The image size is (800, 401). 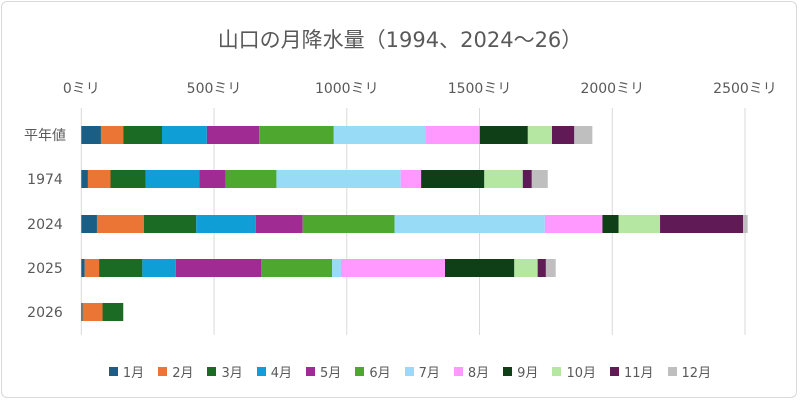 I want to click on x-tick-label: 1500ミリ, so click(x=480, y=89).